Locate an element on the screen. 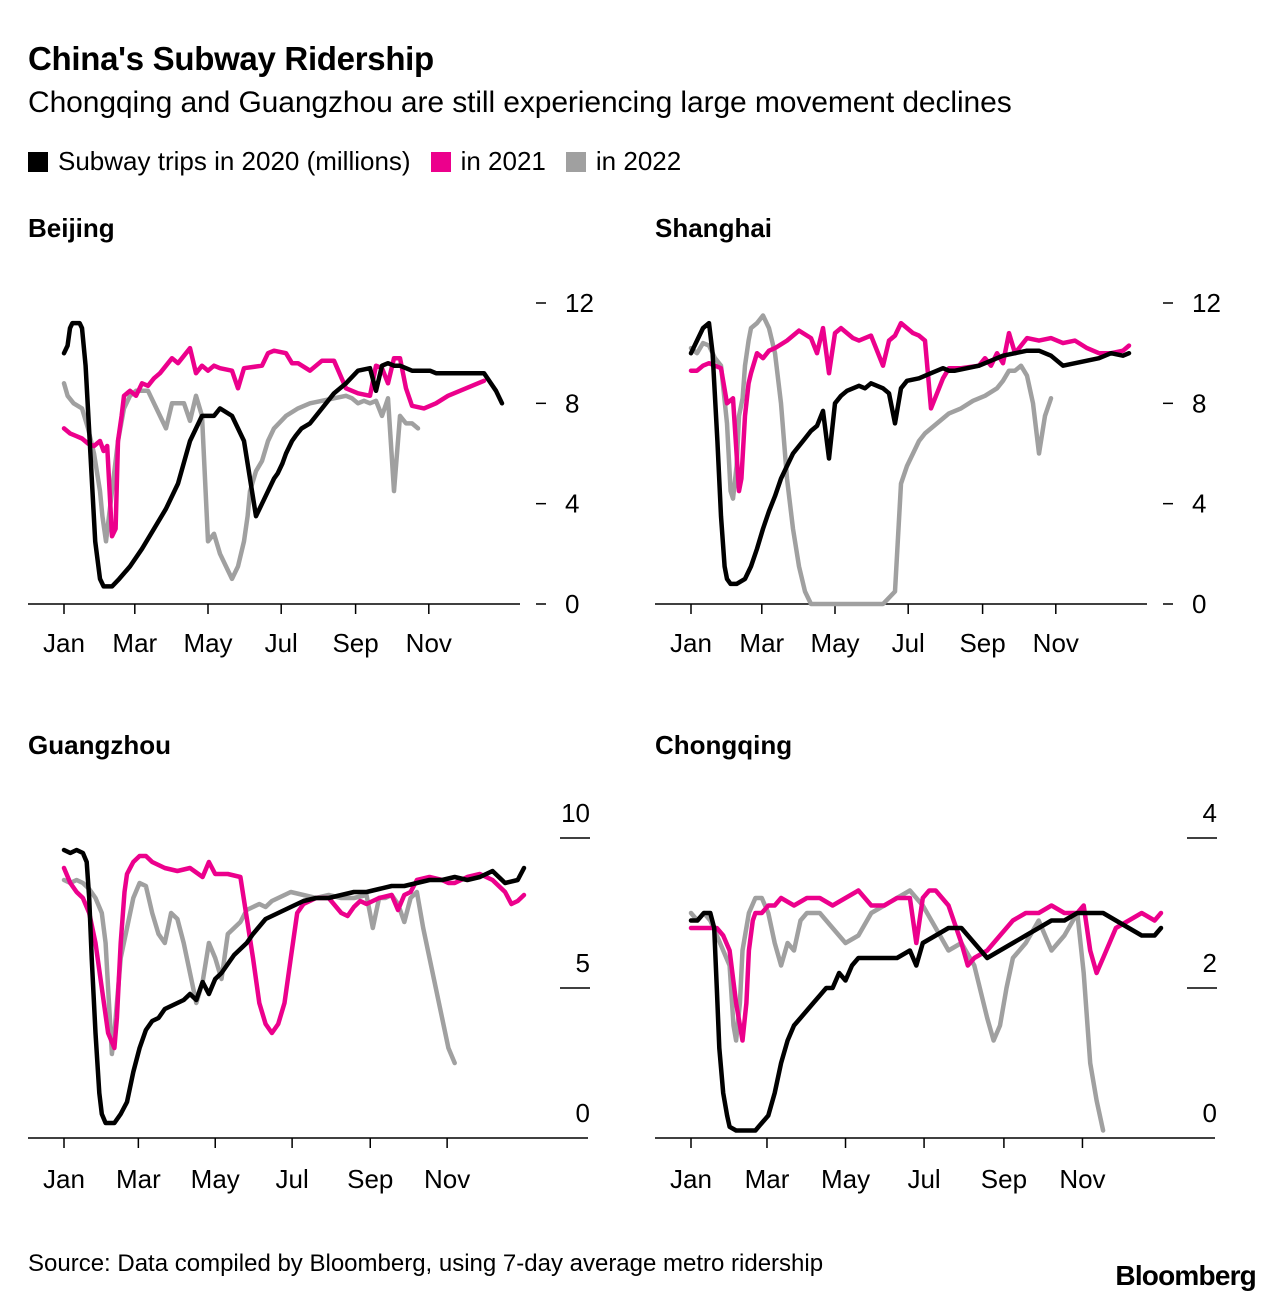 The width and height of the screenshot is (1284, 1304). x-tick-label-chongqing-sep: Sep is located at coordinates (1004, 1179).